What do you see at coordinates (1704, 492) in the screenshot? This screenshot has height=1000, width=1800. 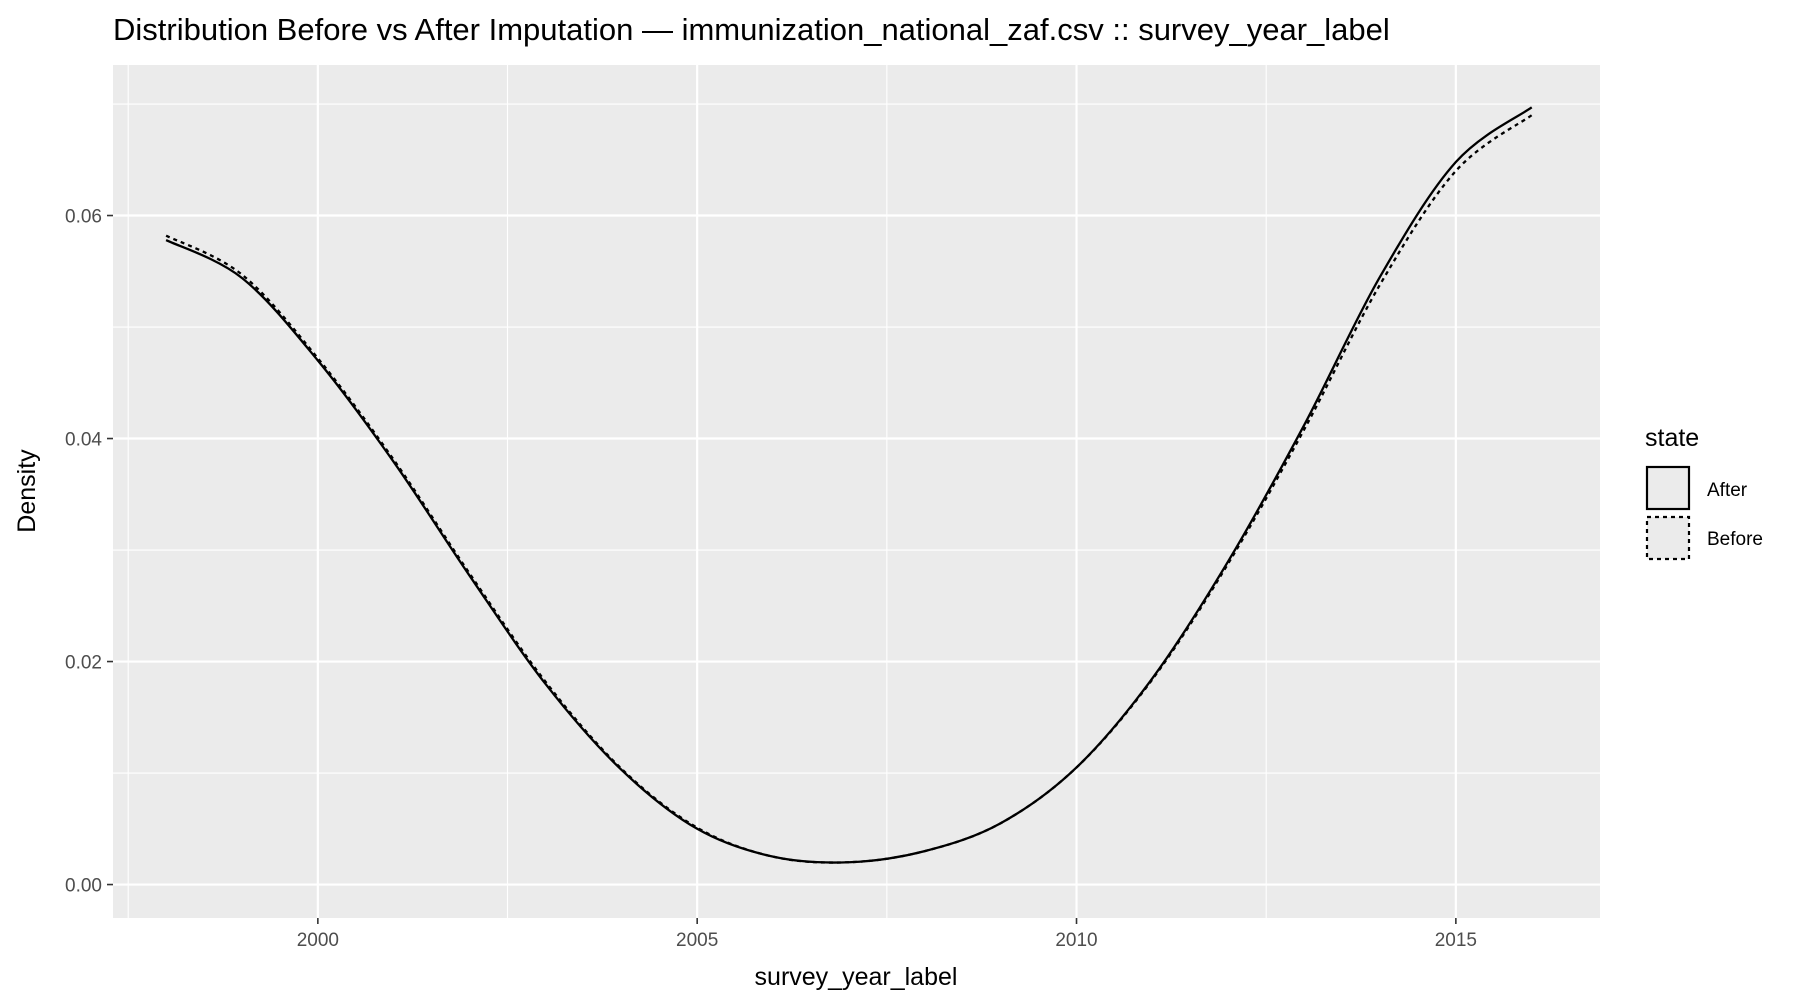 I see `legend: state After Before` at bounding box center [1704, 492].